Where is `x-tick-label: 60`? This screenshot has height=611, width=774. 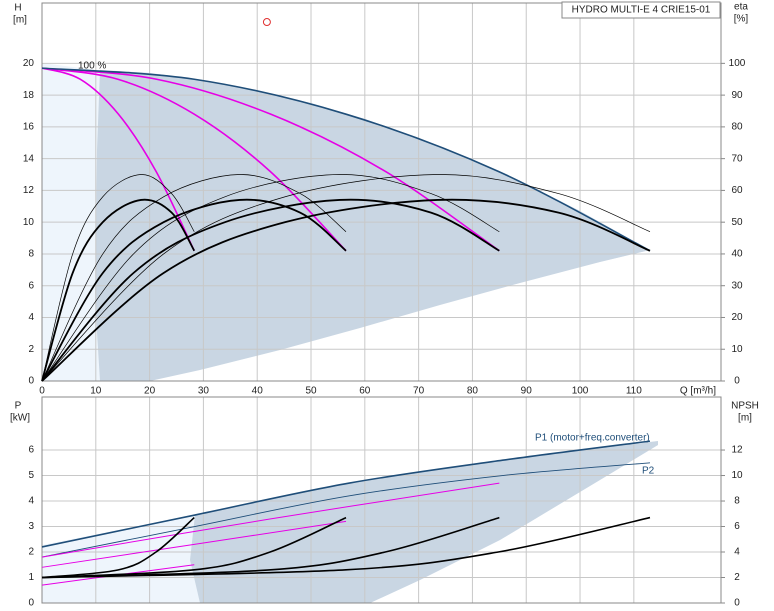
x-tick-label: 60 is located at coordinates (365, 391).